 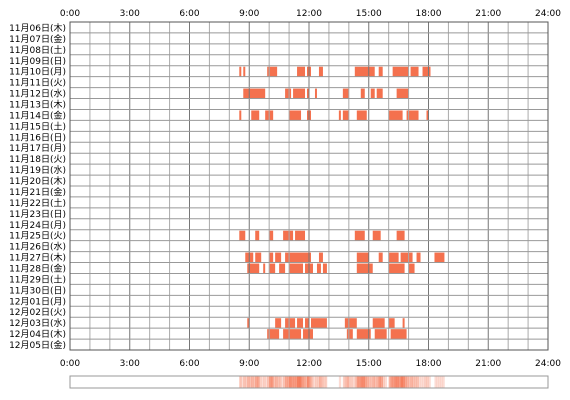 What do you see at coordinates (429, 364) in the screenshot?
I see `x-tick-label-bottom: 18:00` at bounding box center [429, 364].